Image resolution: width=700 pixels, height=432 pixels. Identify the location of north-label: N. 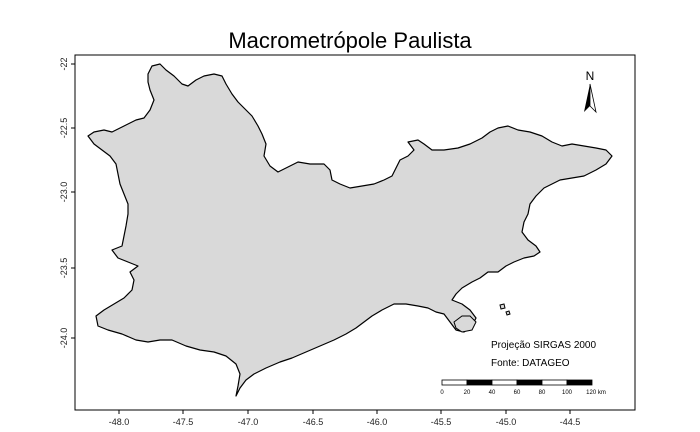
(590, 76).